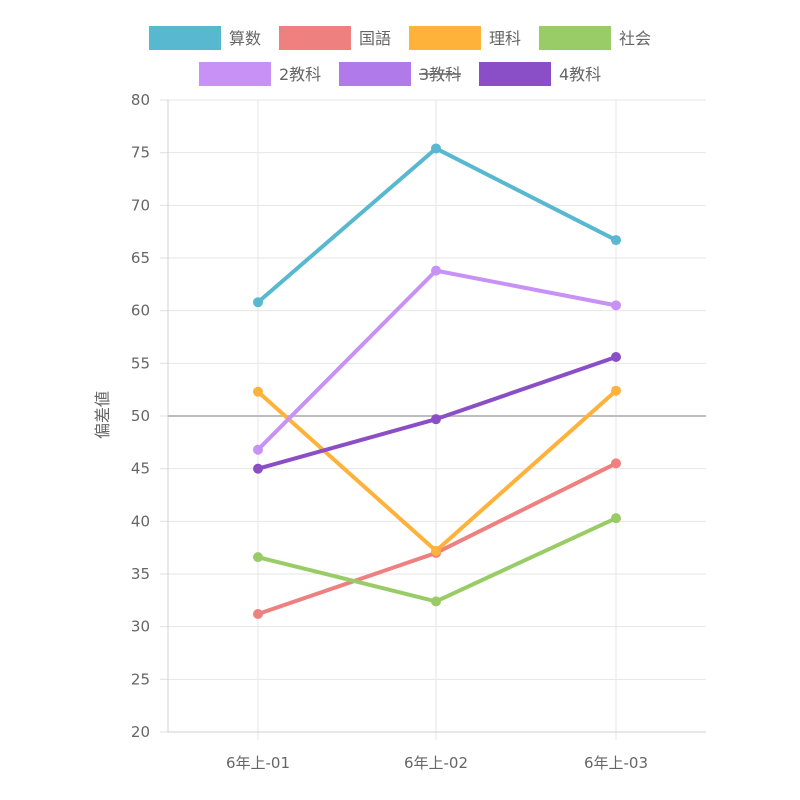 This screenshot has width=800, height=800. I want to click on y-tick-label: 55, so click(140, 363).